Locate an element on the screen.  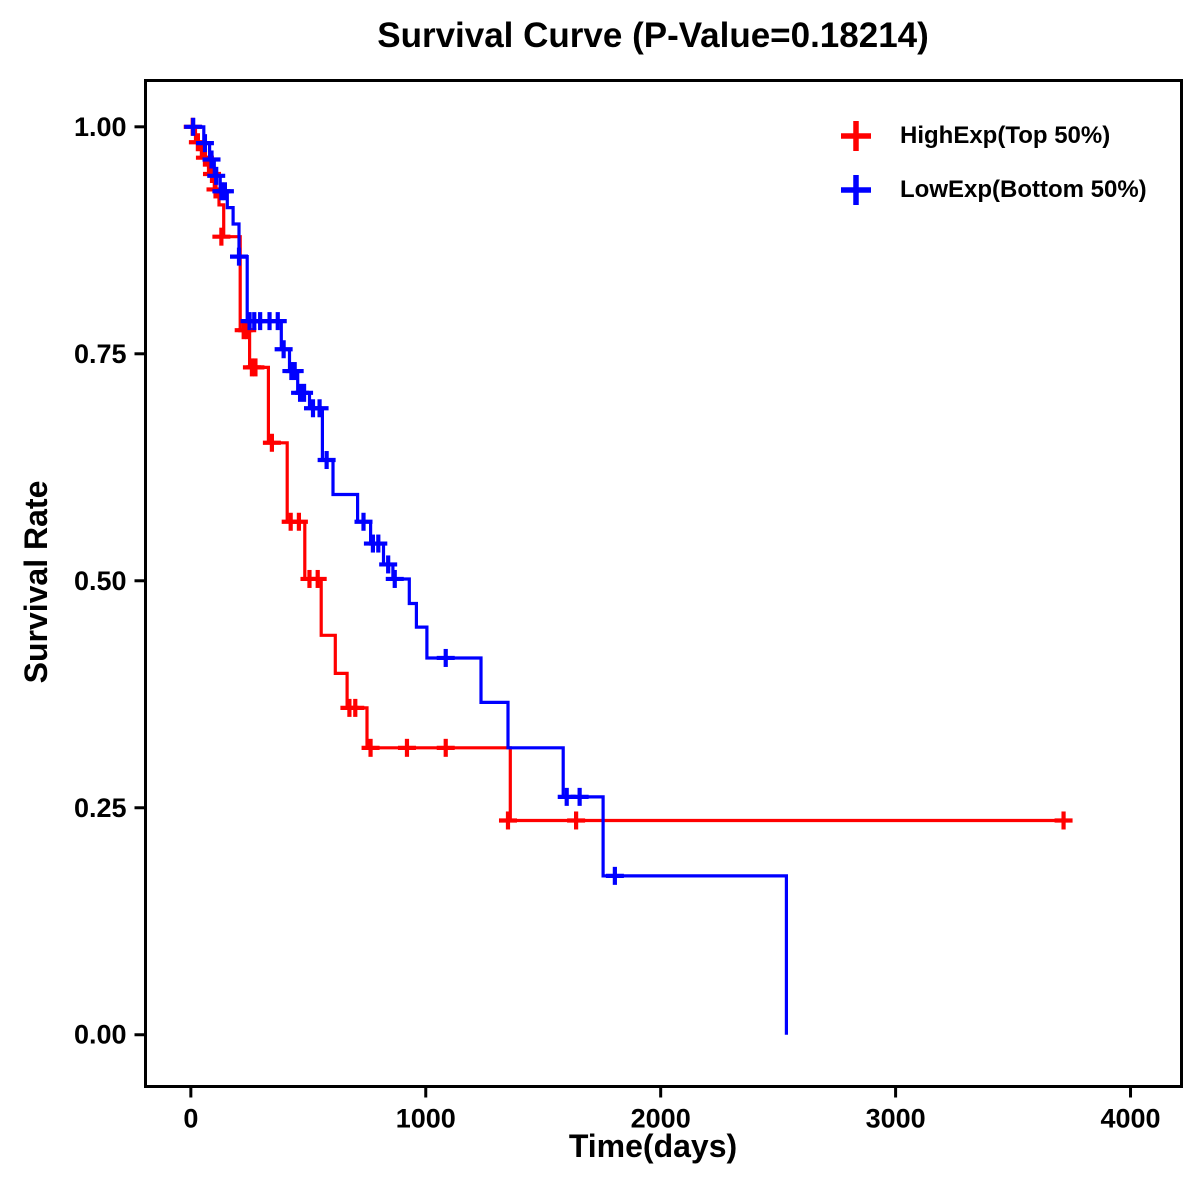
legend-item-highexp: HighExp(Top 50%) is located at coordinates (992, 136).